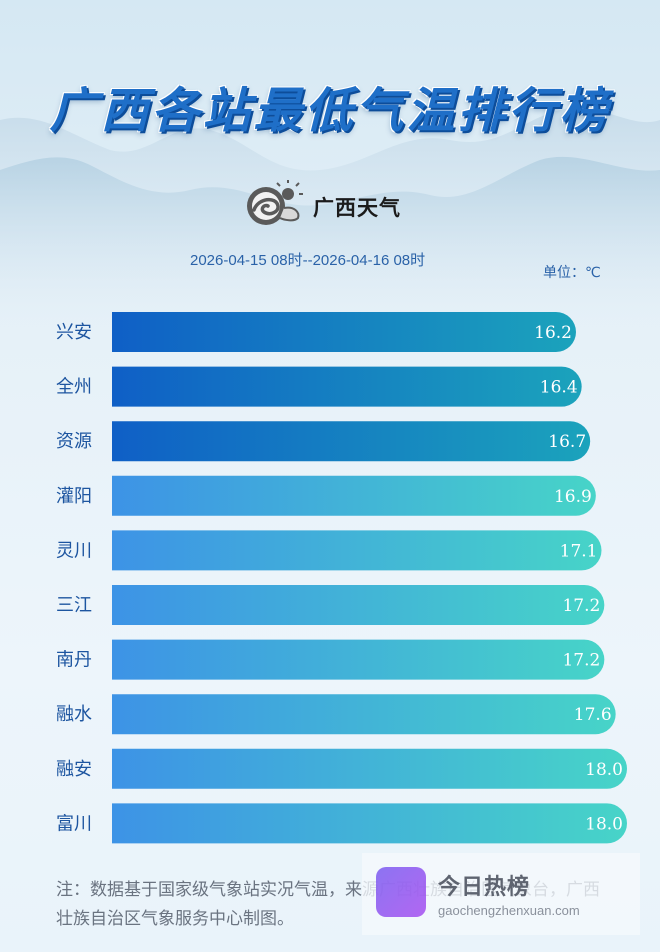 The width and height of the screenshot is (660, 952). I want to click on category-label: 融水, so click(74, 714).